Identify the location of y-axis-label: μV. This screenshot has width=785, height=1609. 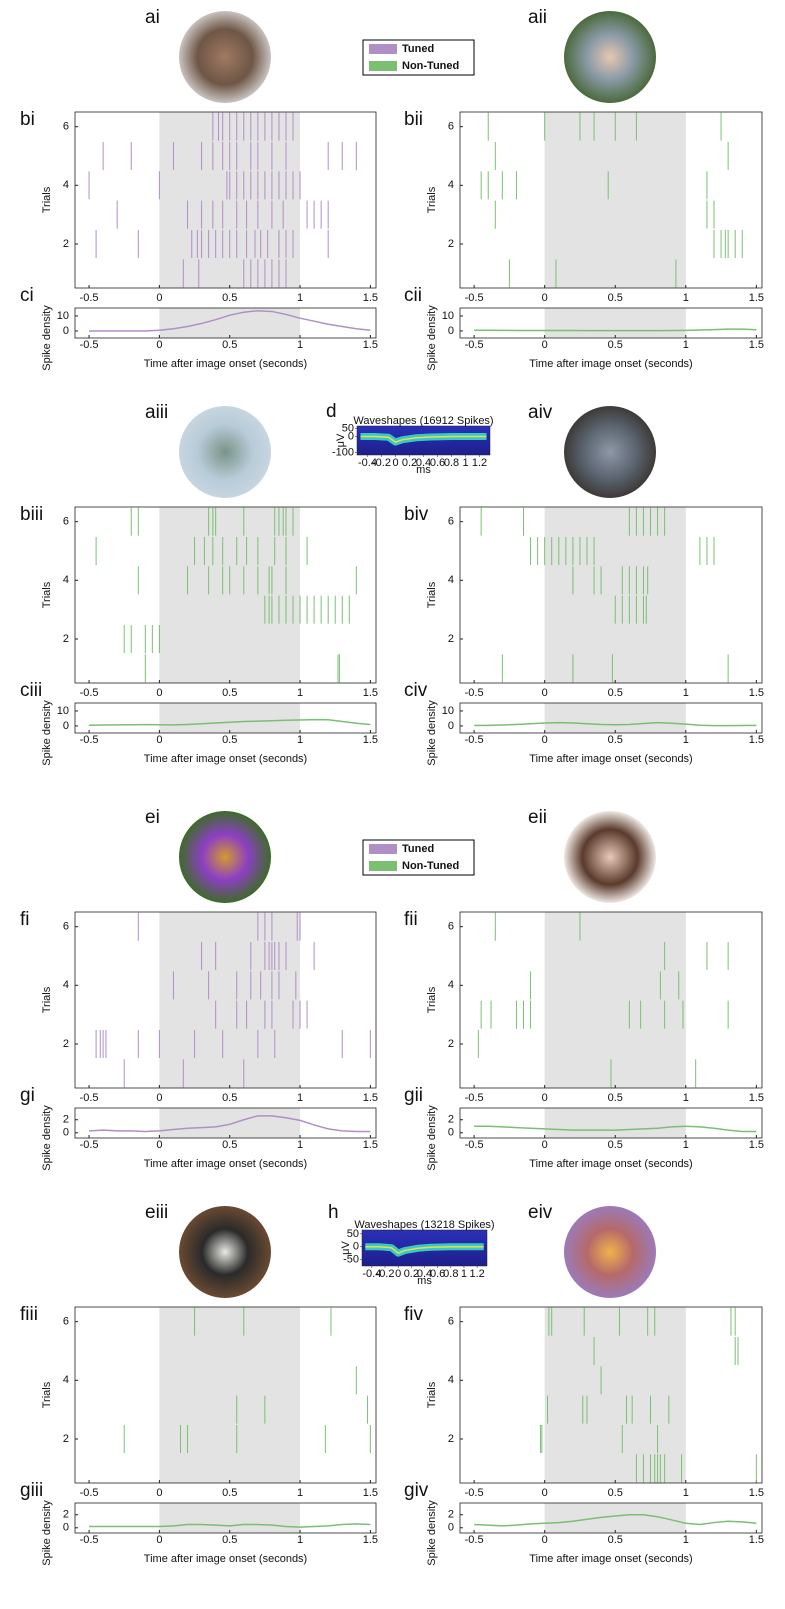
(341, 440).